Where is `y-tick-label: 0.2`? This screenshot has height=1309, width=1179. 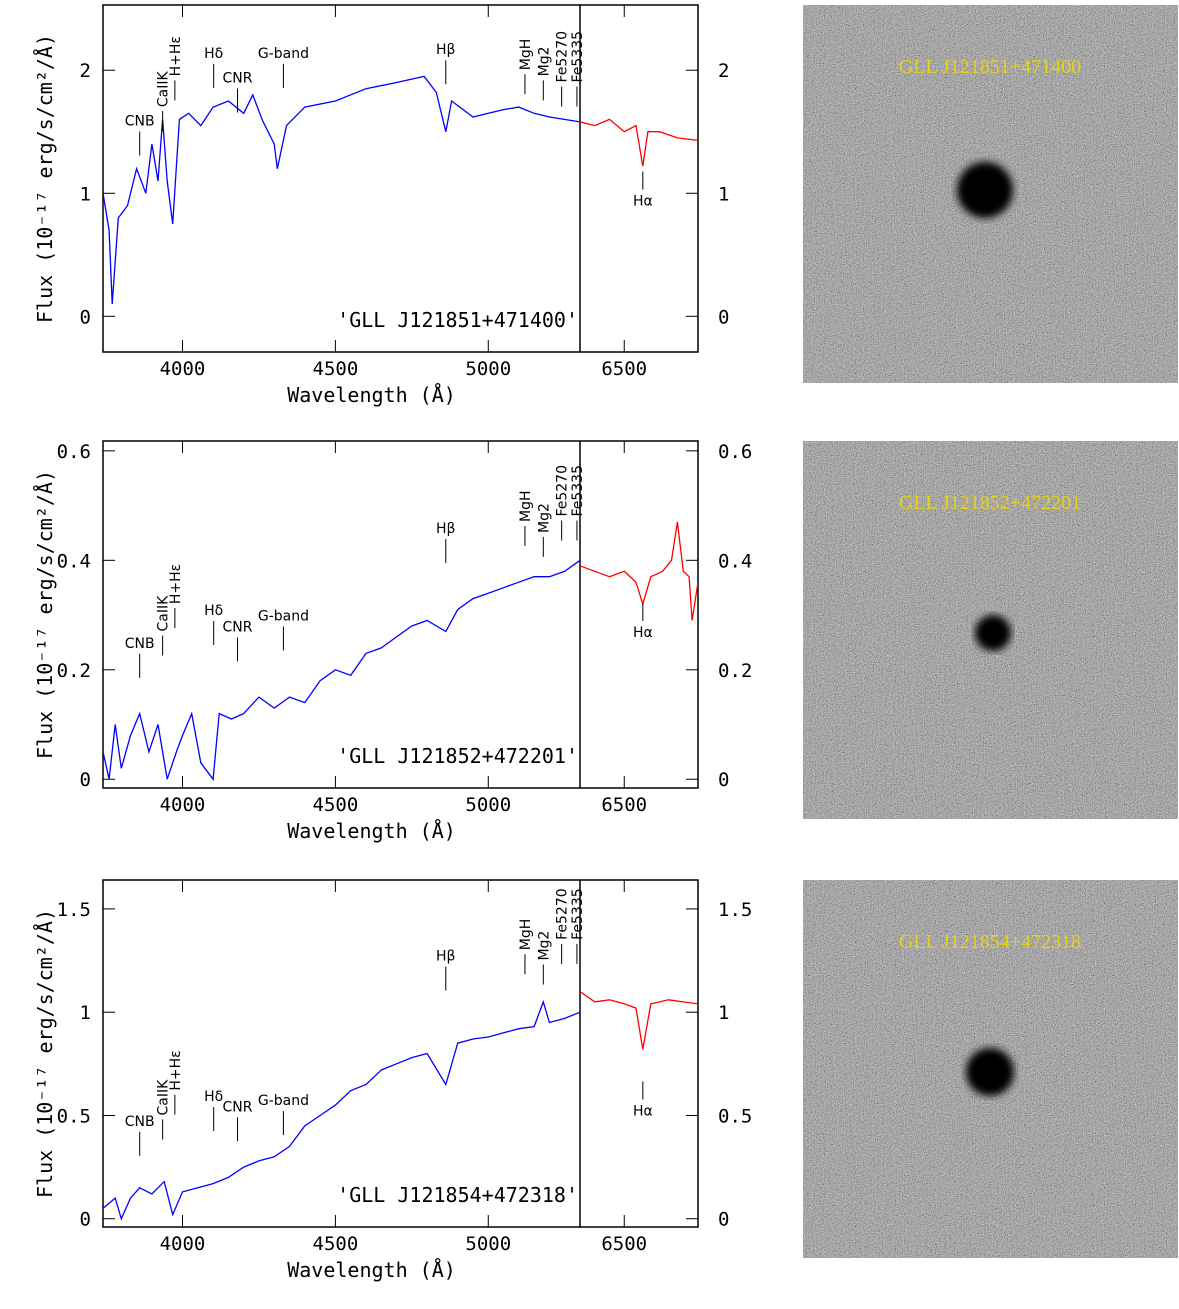
y-tick-label: 0.2 is located at coordinates (74, 671).